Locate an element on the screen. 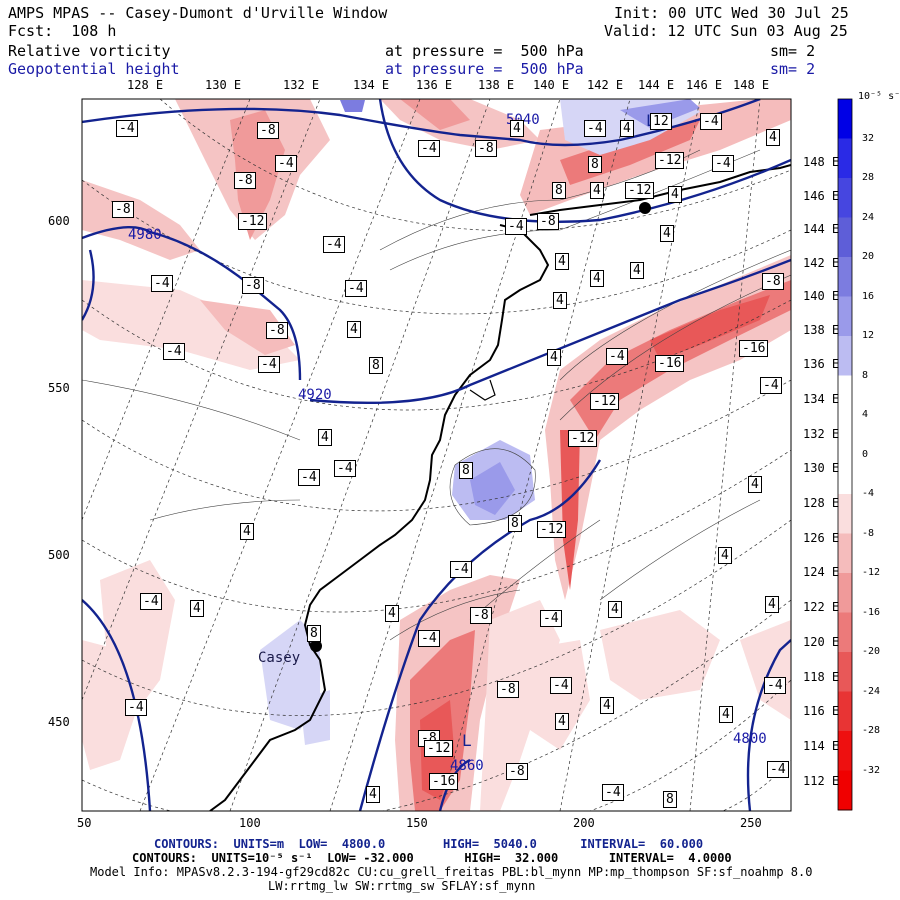  top-lon-label: 148 E is located at coordinates (751, 85).